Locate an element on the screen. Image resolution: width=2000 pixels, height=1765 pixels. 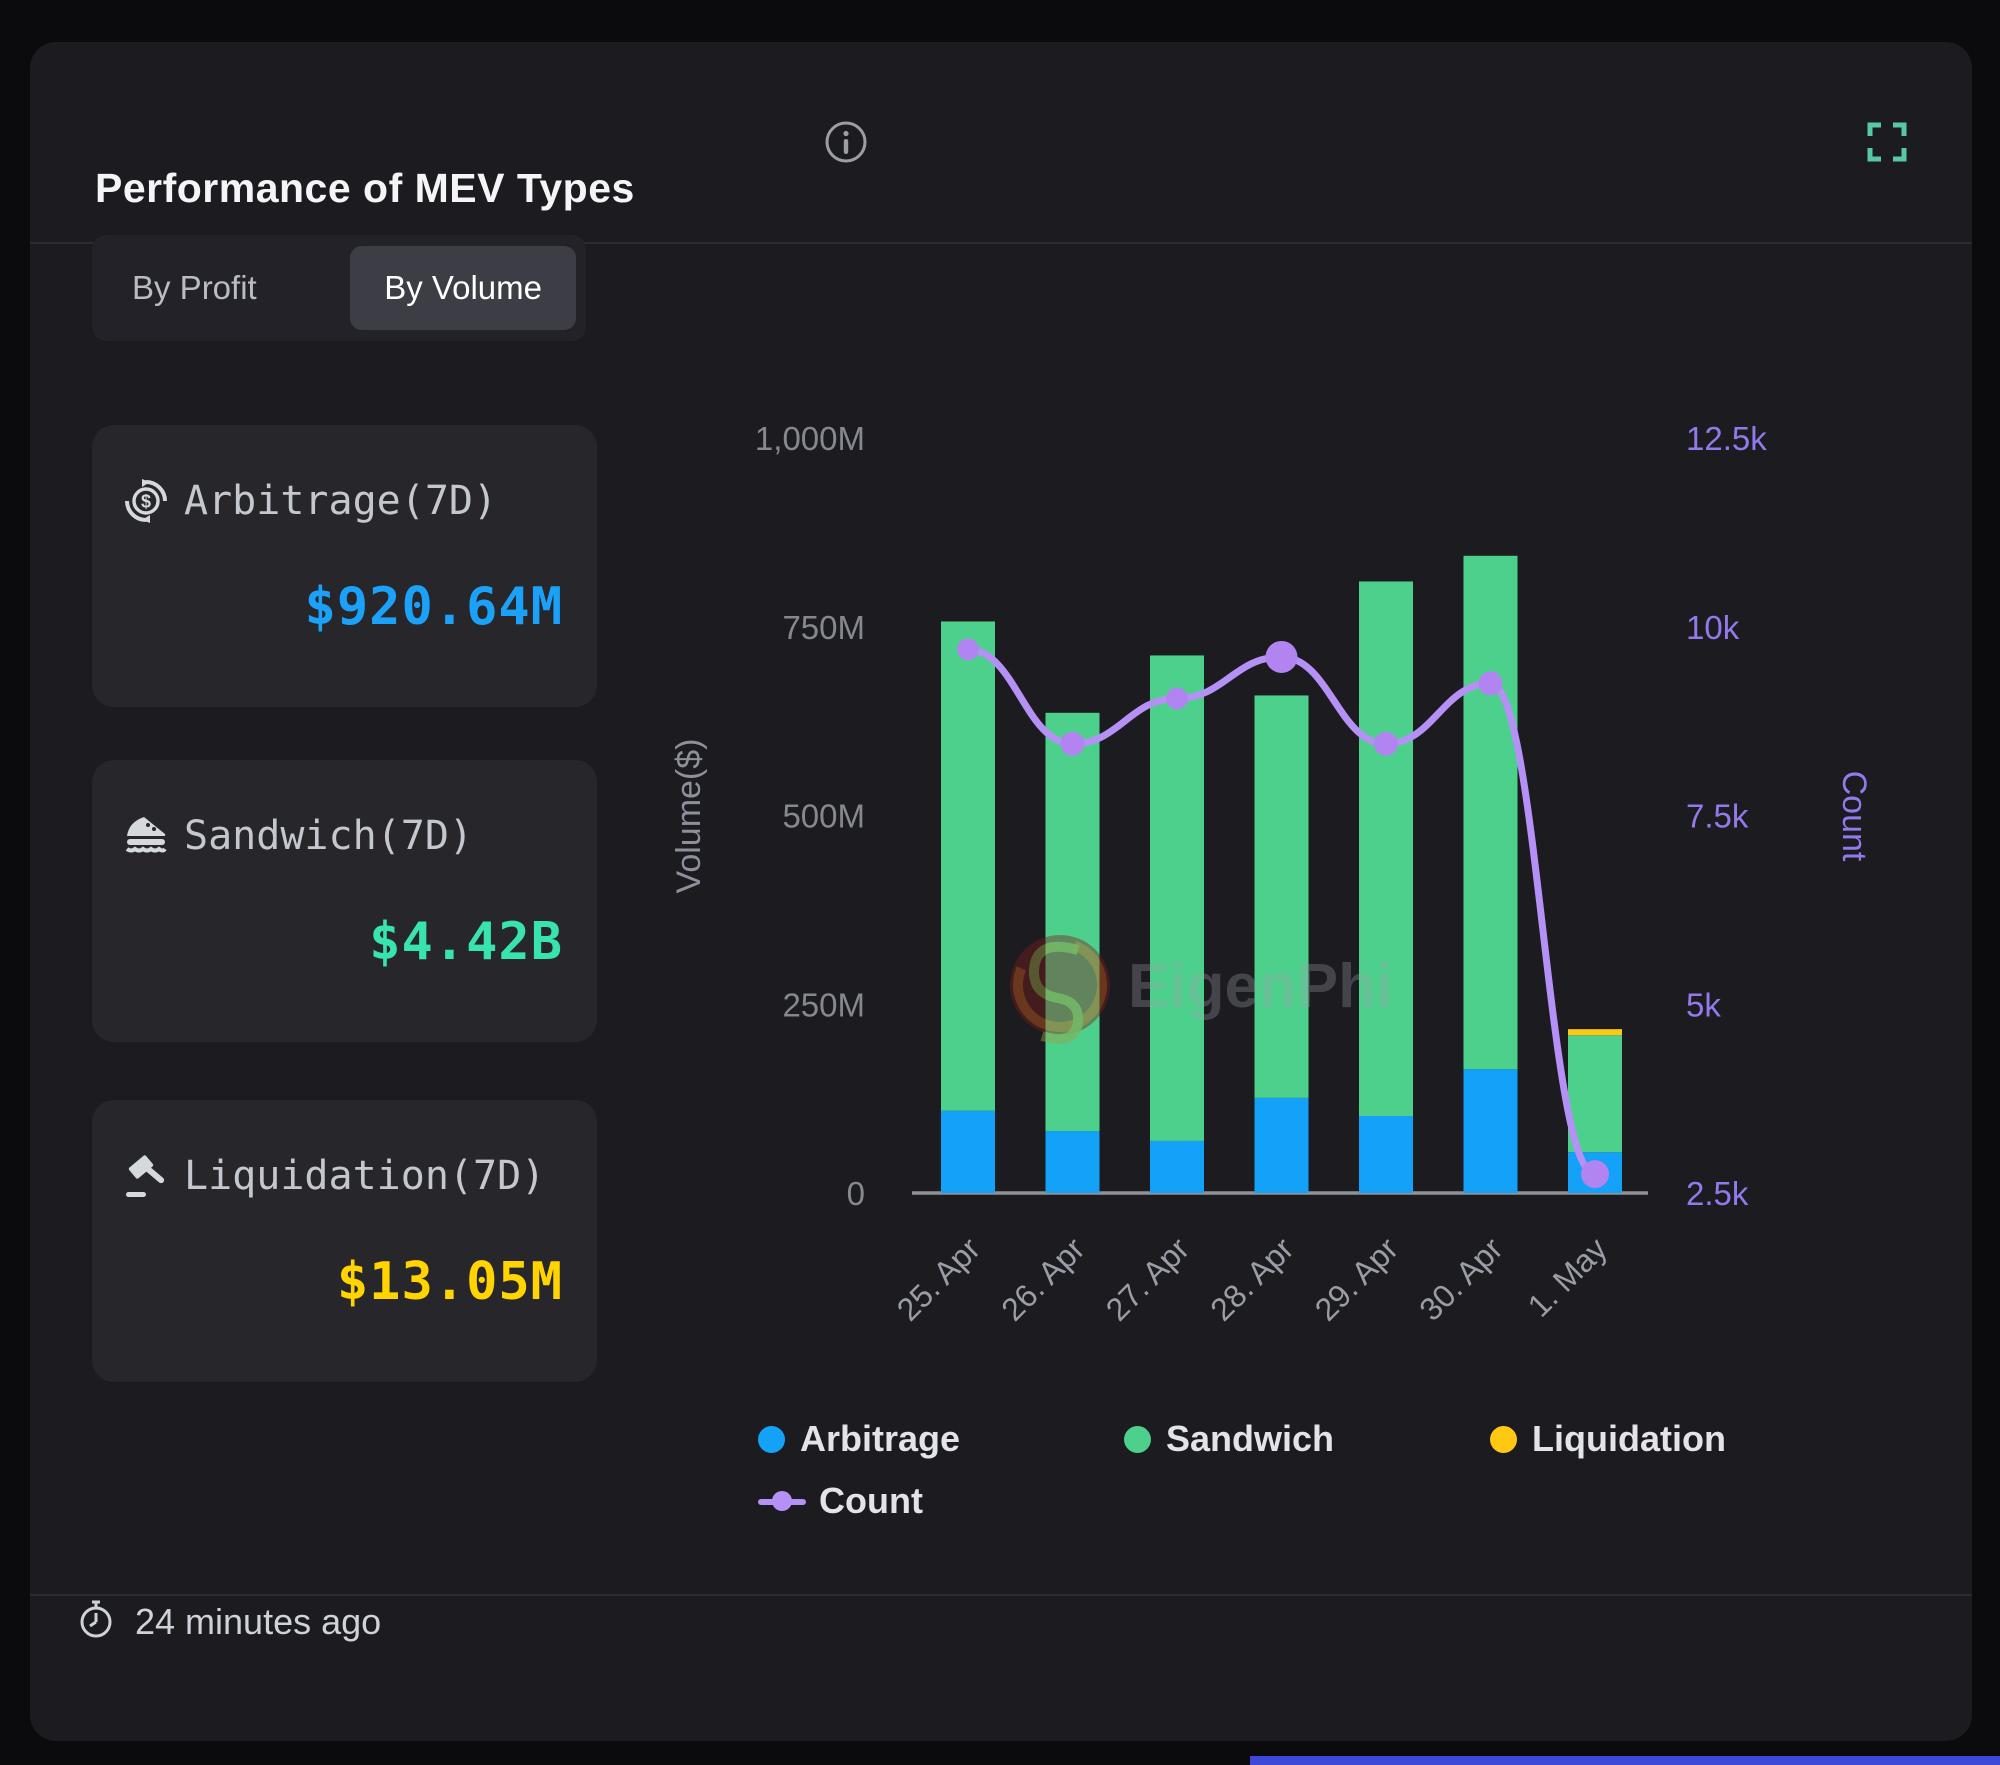
liquidation-card: Liquidation(7D) $13.05M is located at coordinates (344, 1241).